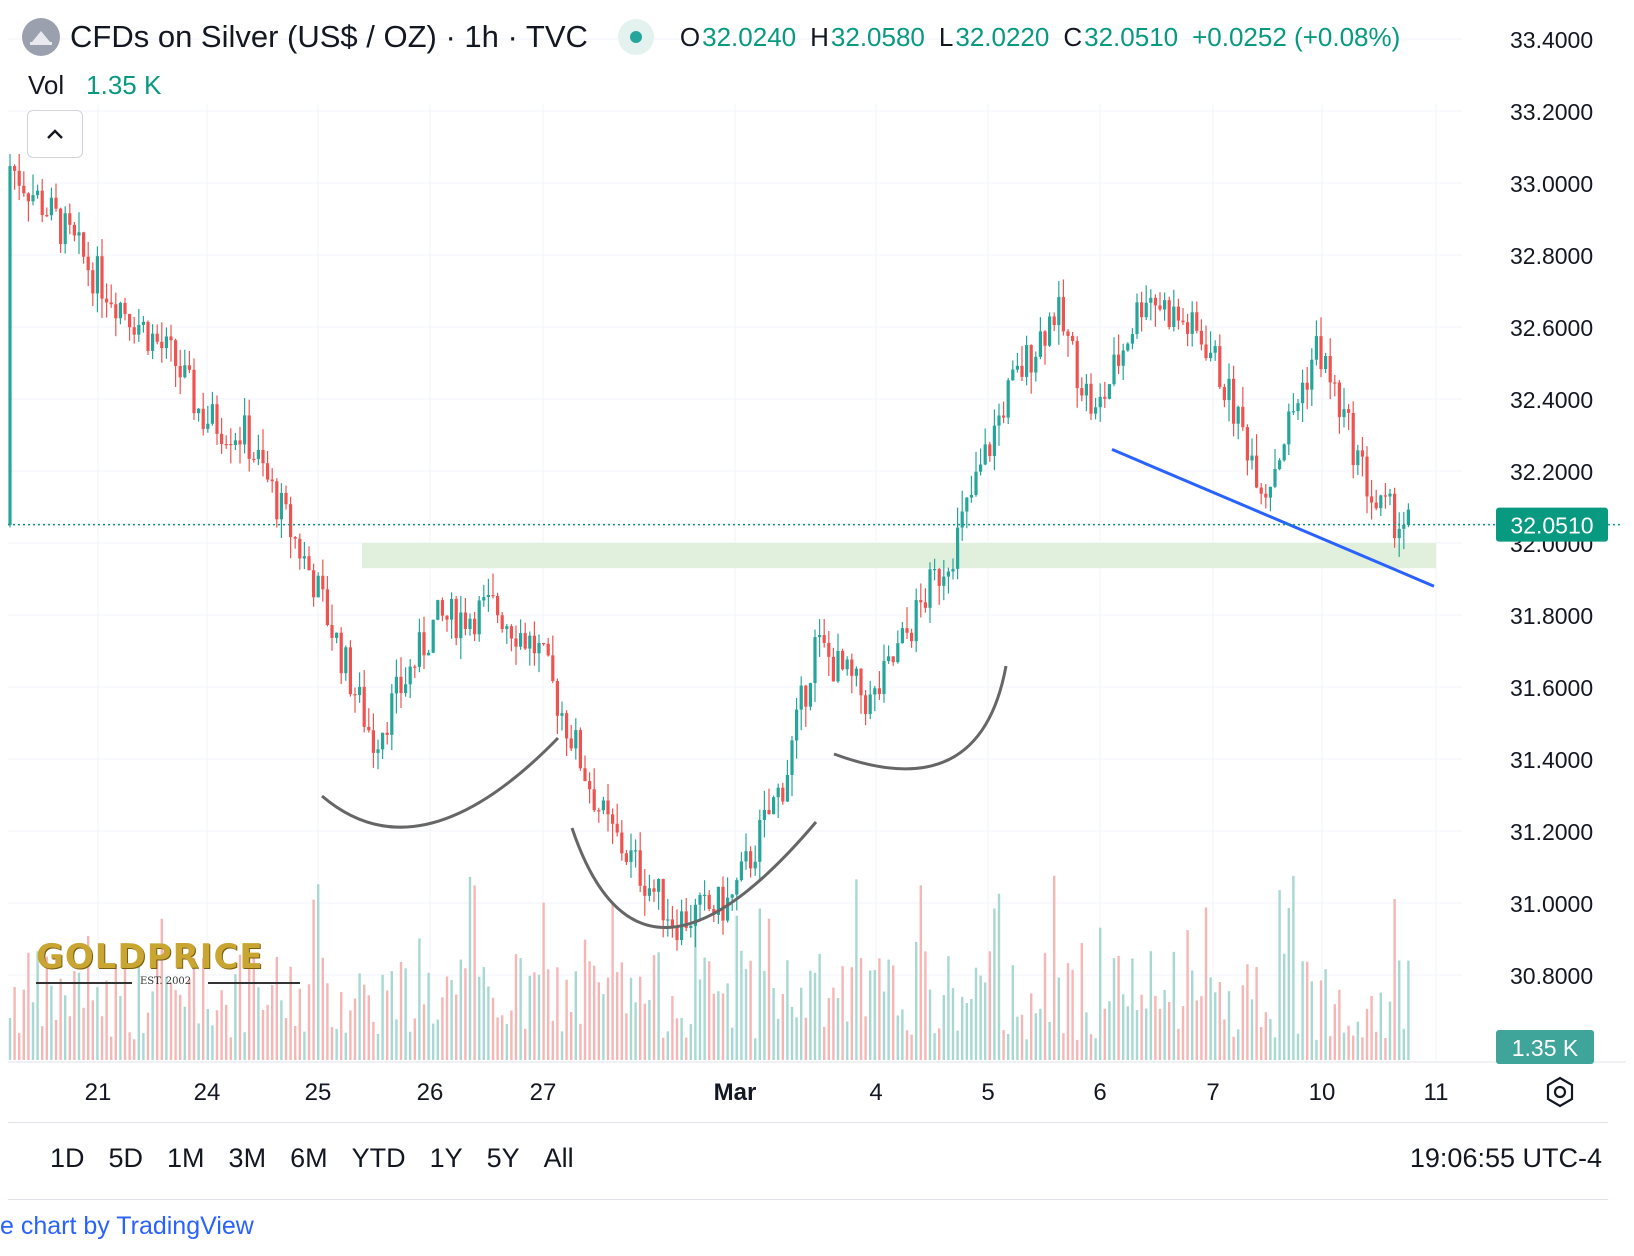 This screenshot has width=1634, height=1256. Describe the element at coordinates (817, 1083) in the screenshot. I see `time-axis: 21 24 25 26 27 Mar 4 5 6 7 10 11` at that location.